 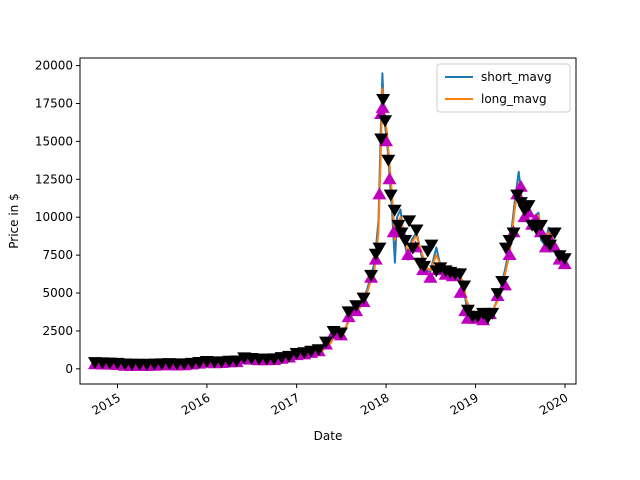 I want to click on y-tick-label: 20000, so click(x=54, y=66).